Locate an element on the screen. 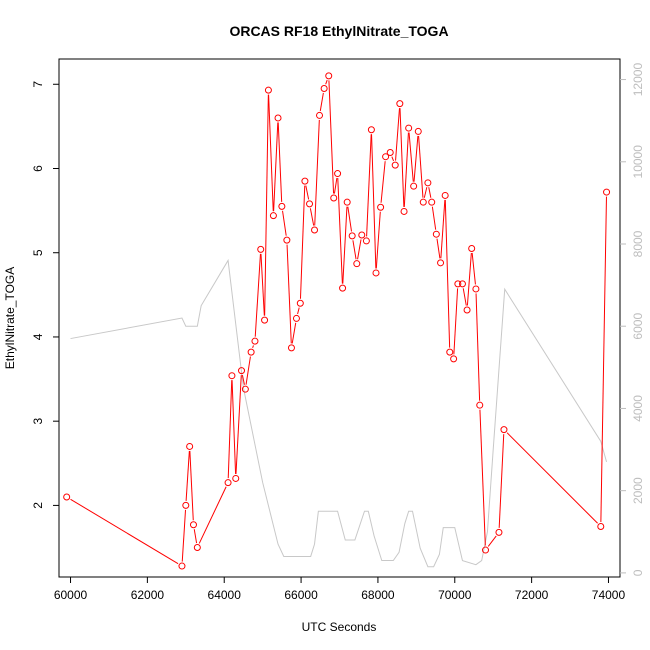 This screenshot has height=650, width=650. y2-tick-label: 0 is located at coordinates (638, 572).